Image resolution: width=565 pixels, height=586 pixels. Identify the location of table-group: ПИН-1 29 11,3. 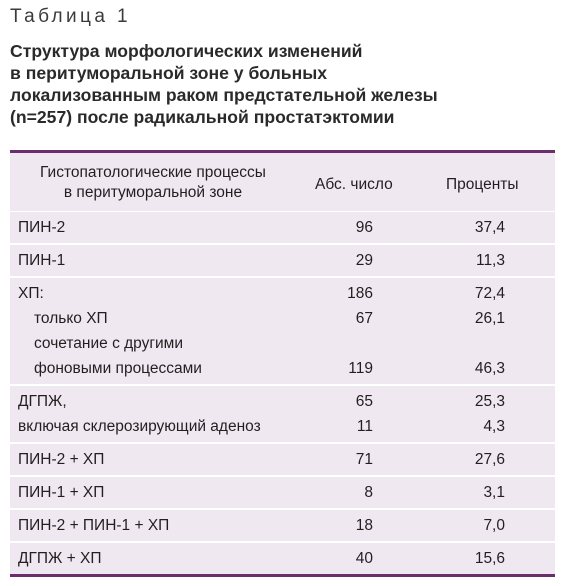
(282, 259).